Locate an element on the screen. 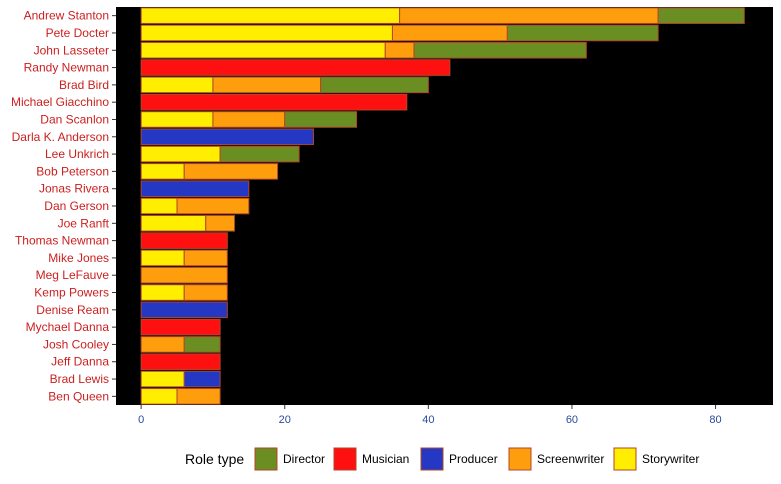 The height and width of the screenshot is (484, 781). legend-label-storywriter: Storywriter is located at coordinates (670, 459).